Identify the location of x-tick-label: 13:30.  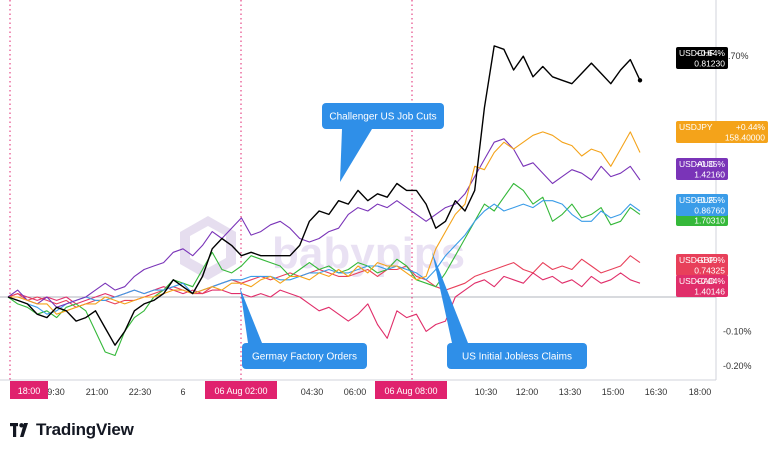
(570, 392).